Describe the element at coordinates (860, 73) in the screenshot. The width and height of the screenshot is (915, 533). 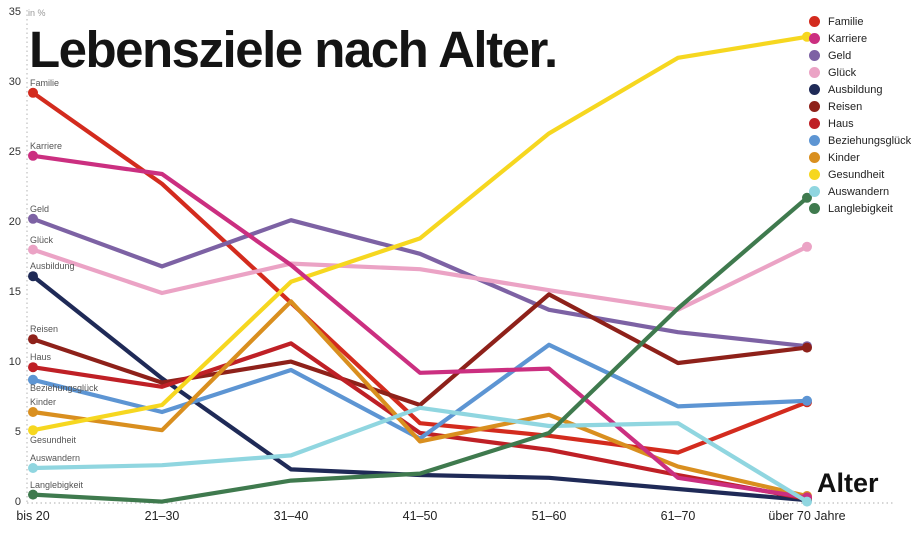
I see `legend-item-Glück: Glück` at that location.